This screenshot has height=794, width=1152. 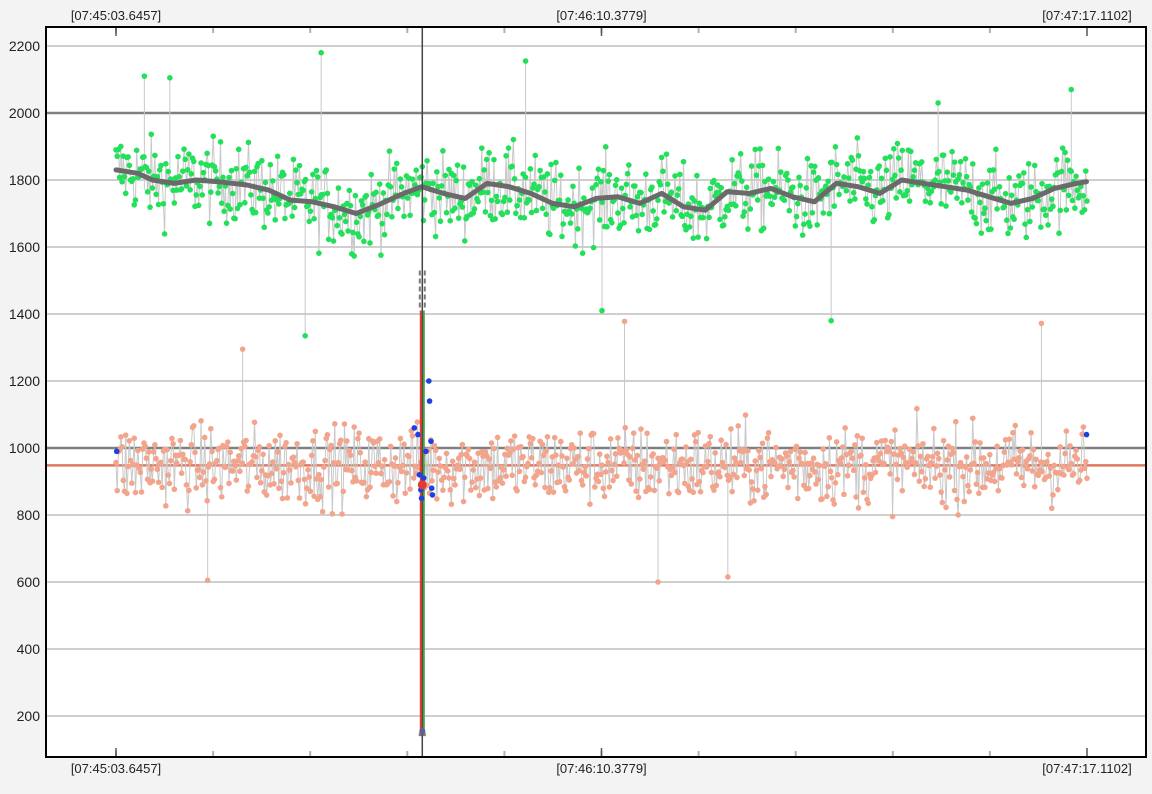 What do you see at coordinates (422, 484) in the screenshot?
I see `selection-marker` at bounding box center [422, 484].